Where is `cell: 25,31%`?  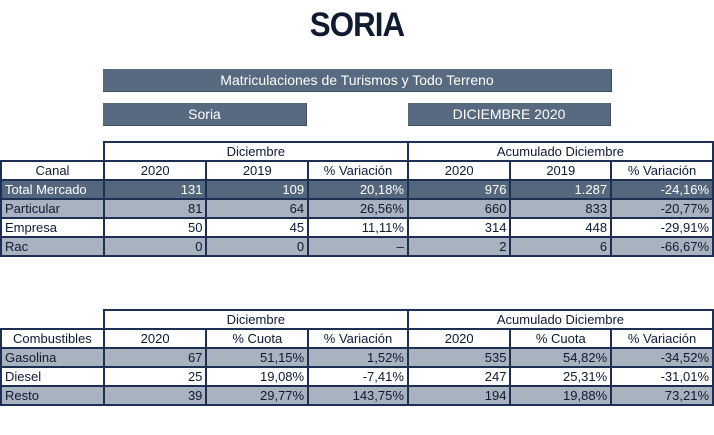 cell: 25,31% is located at coordinates (561, 376).